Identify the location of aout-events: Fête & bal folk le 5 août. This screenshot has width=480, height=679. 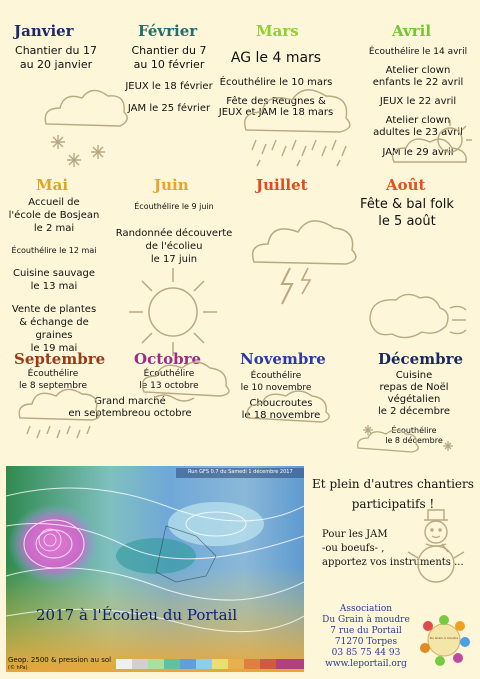
(407, 213).